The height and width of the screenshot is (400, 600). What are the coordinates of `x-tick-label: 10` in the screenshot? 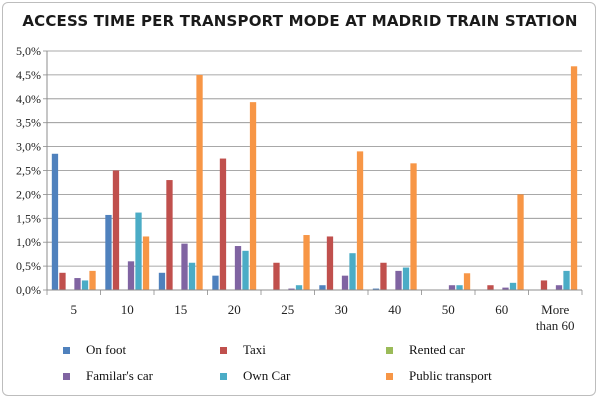 It's located at (127, 309).